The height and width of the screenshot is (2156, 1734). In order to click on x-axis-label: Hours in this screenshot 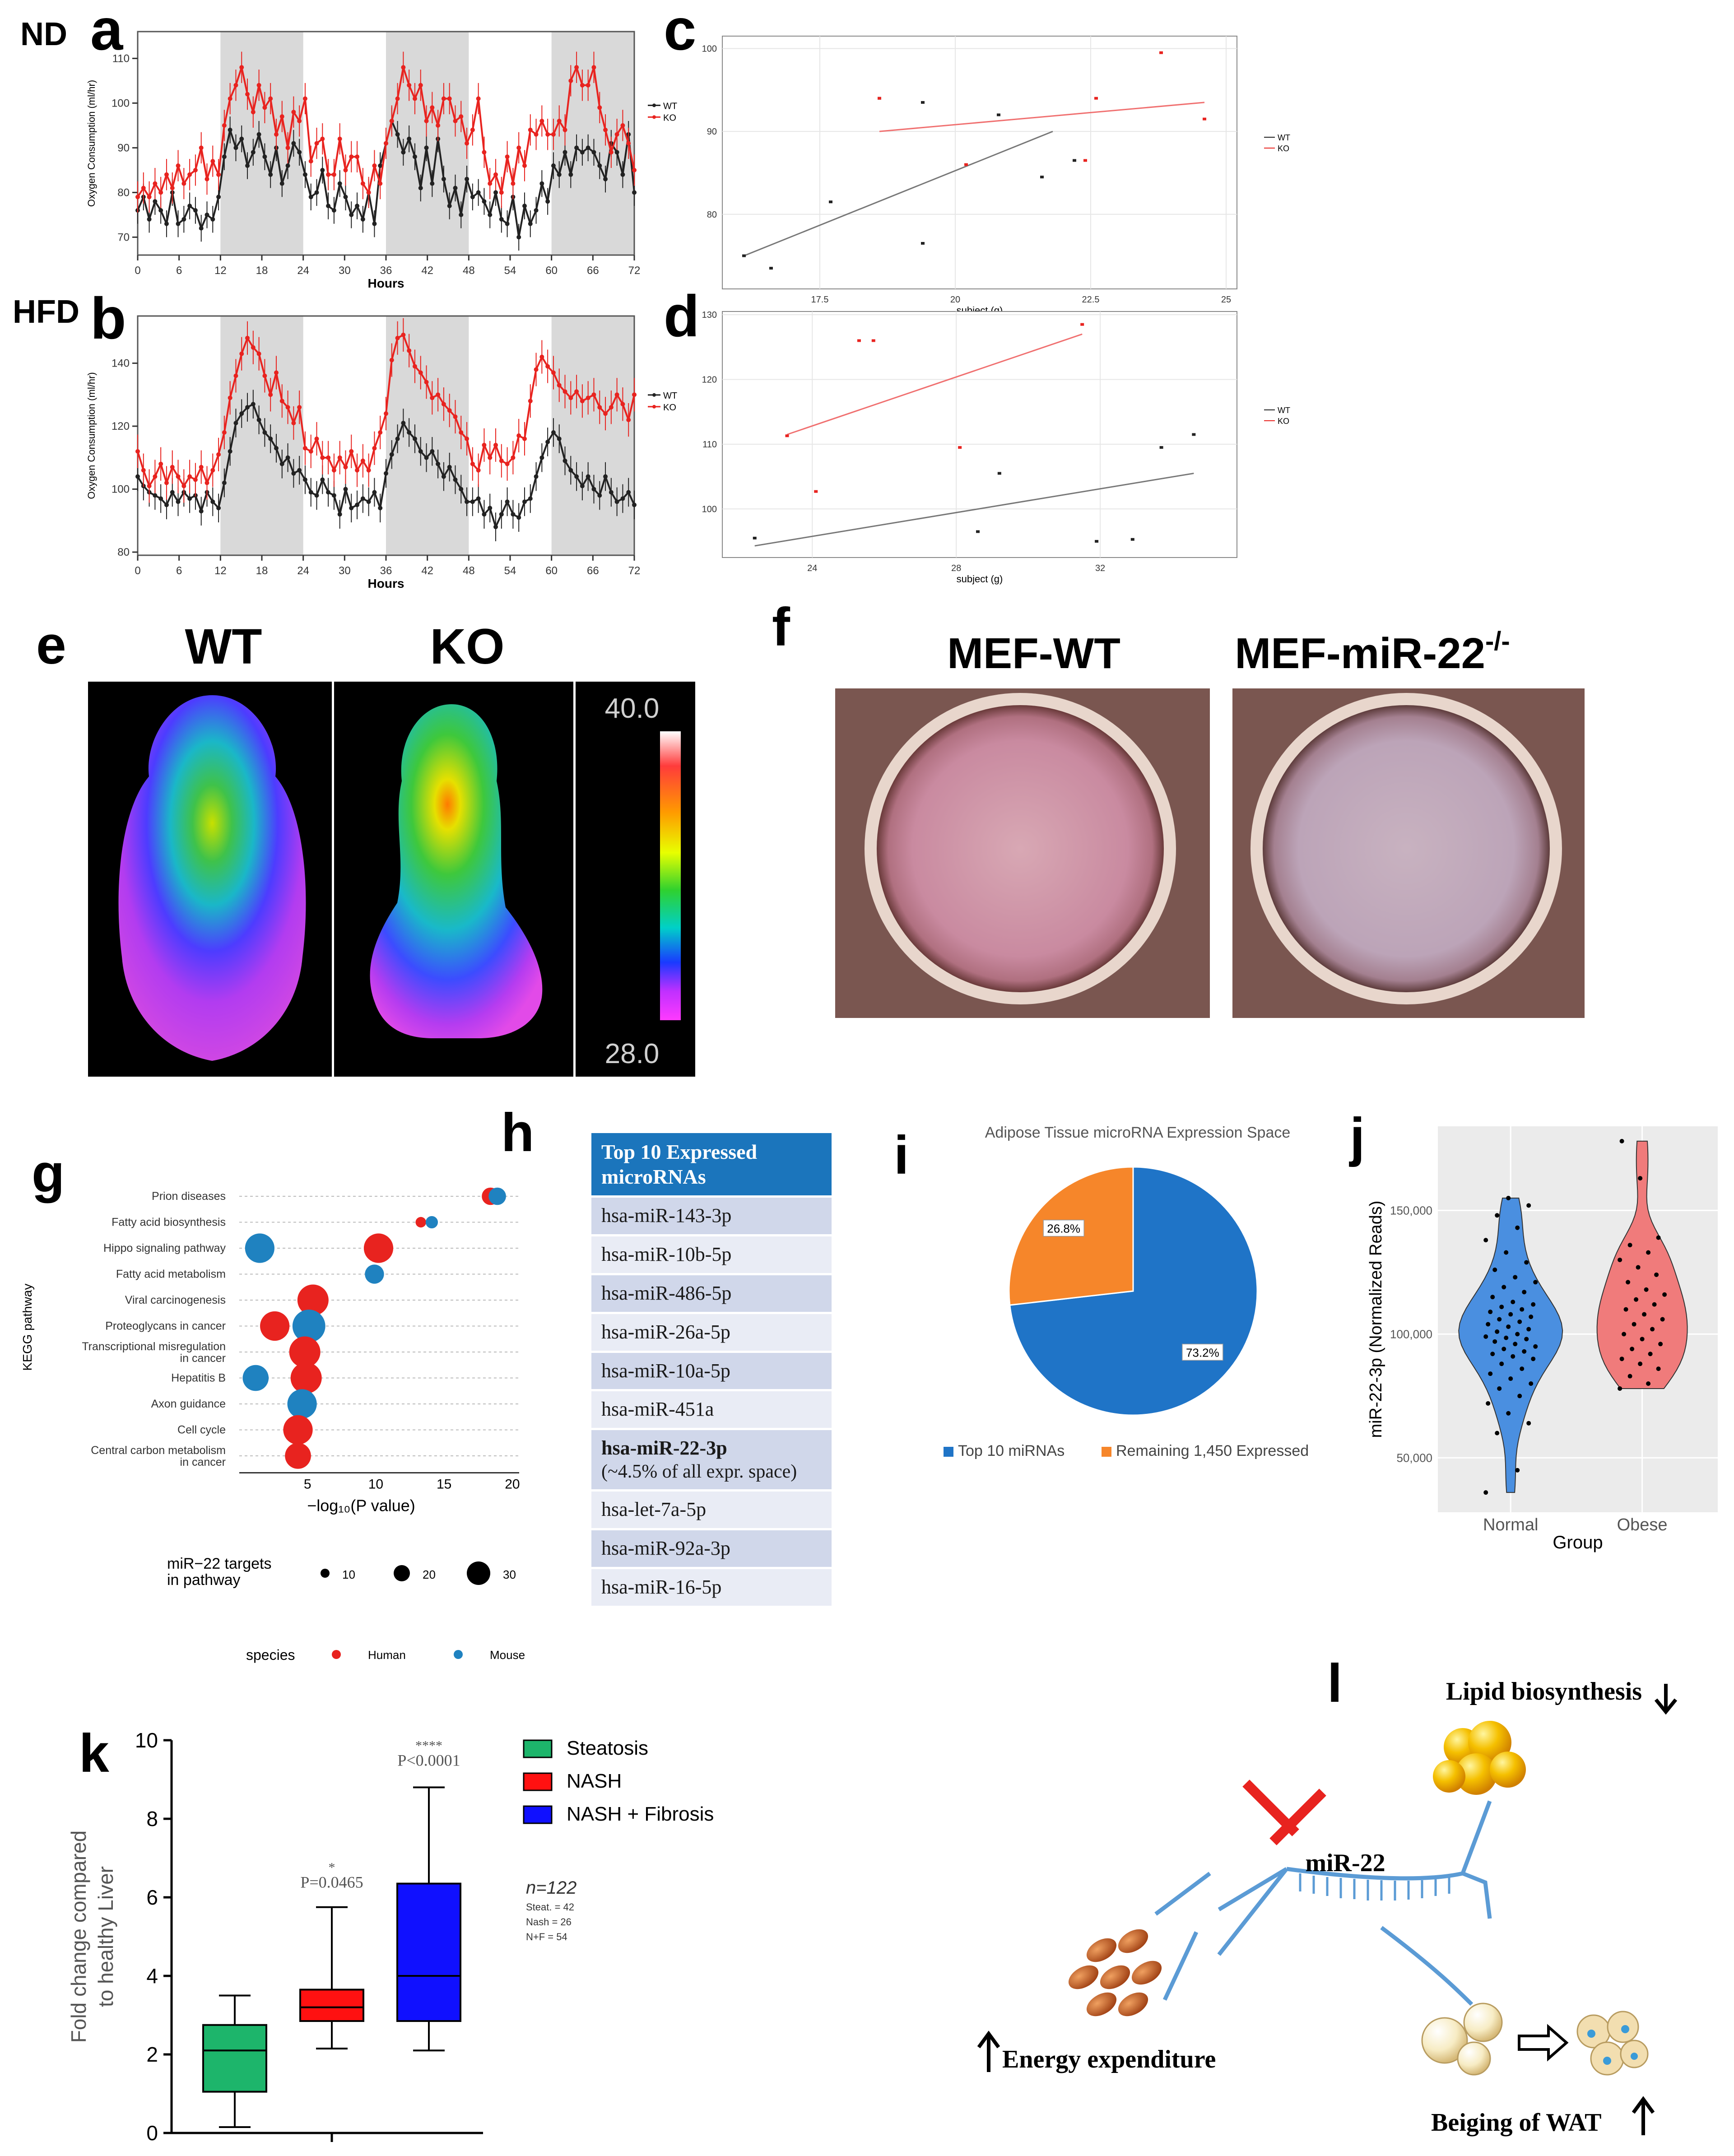, I will do `click(386, 583)`.